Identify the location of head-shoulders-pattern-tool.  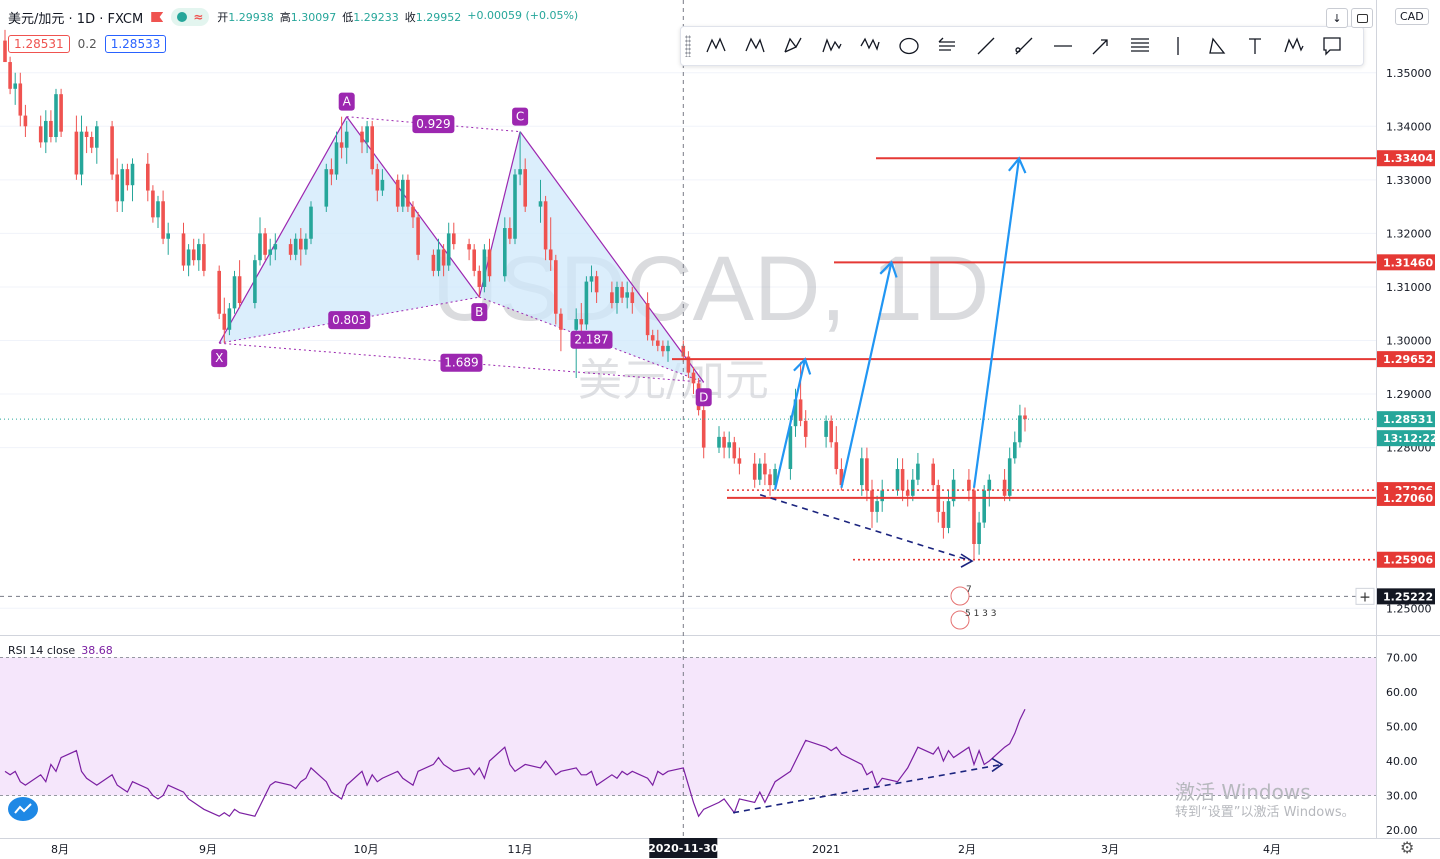
(909, 46).